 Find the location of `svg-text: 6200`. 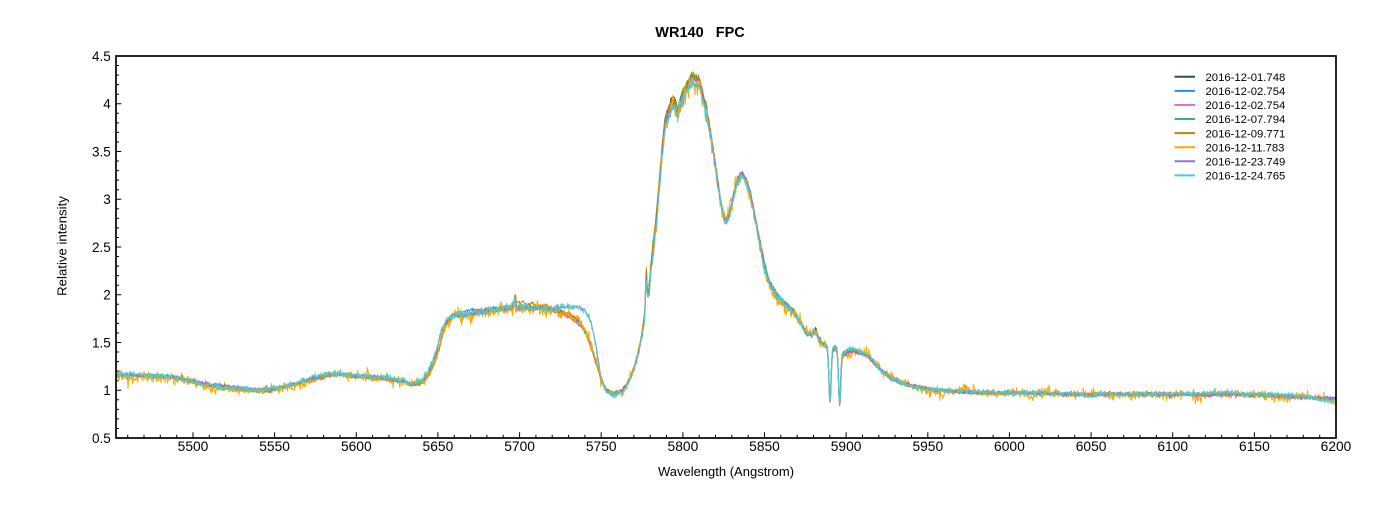

svg-text: 6200 is located at coordinates (1336, 446).